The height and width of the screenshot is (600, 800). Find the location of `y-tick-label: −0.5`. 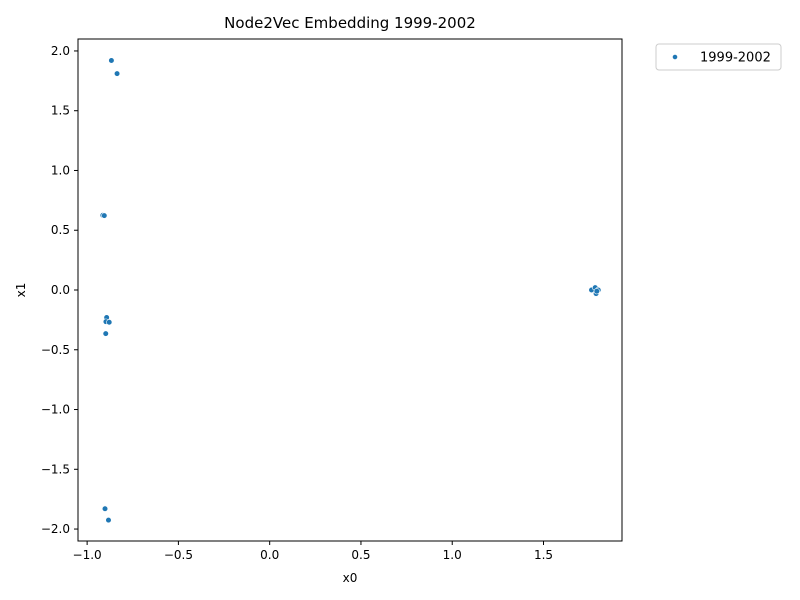

y-tick-label: −0.5 is located at coordinates (55, 350).